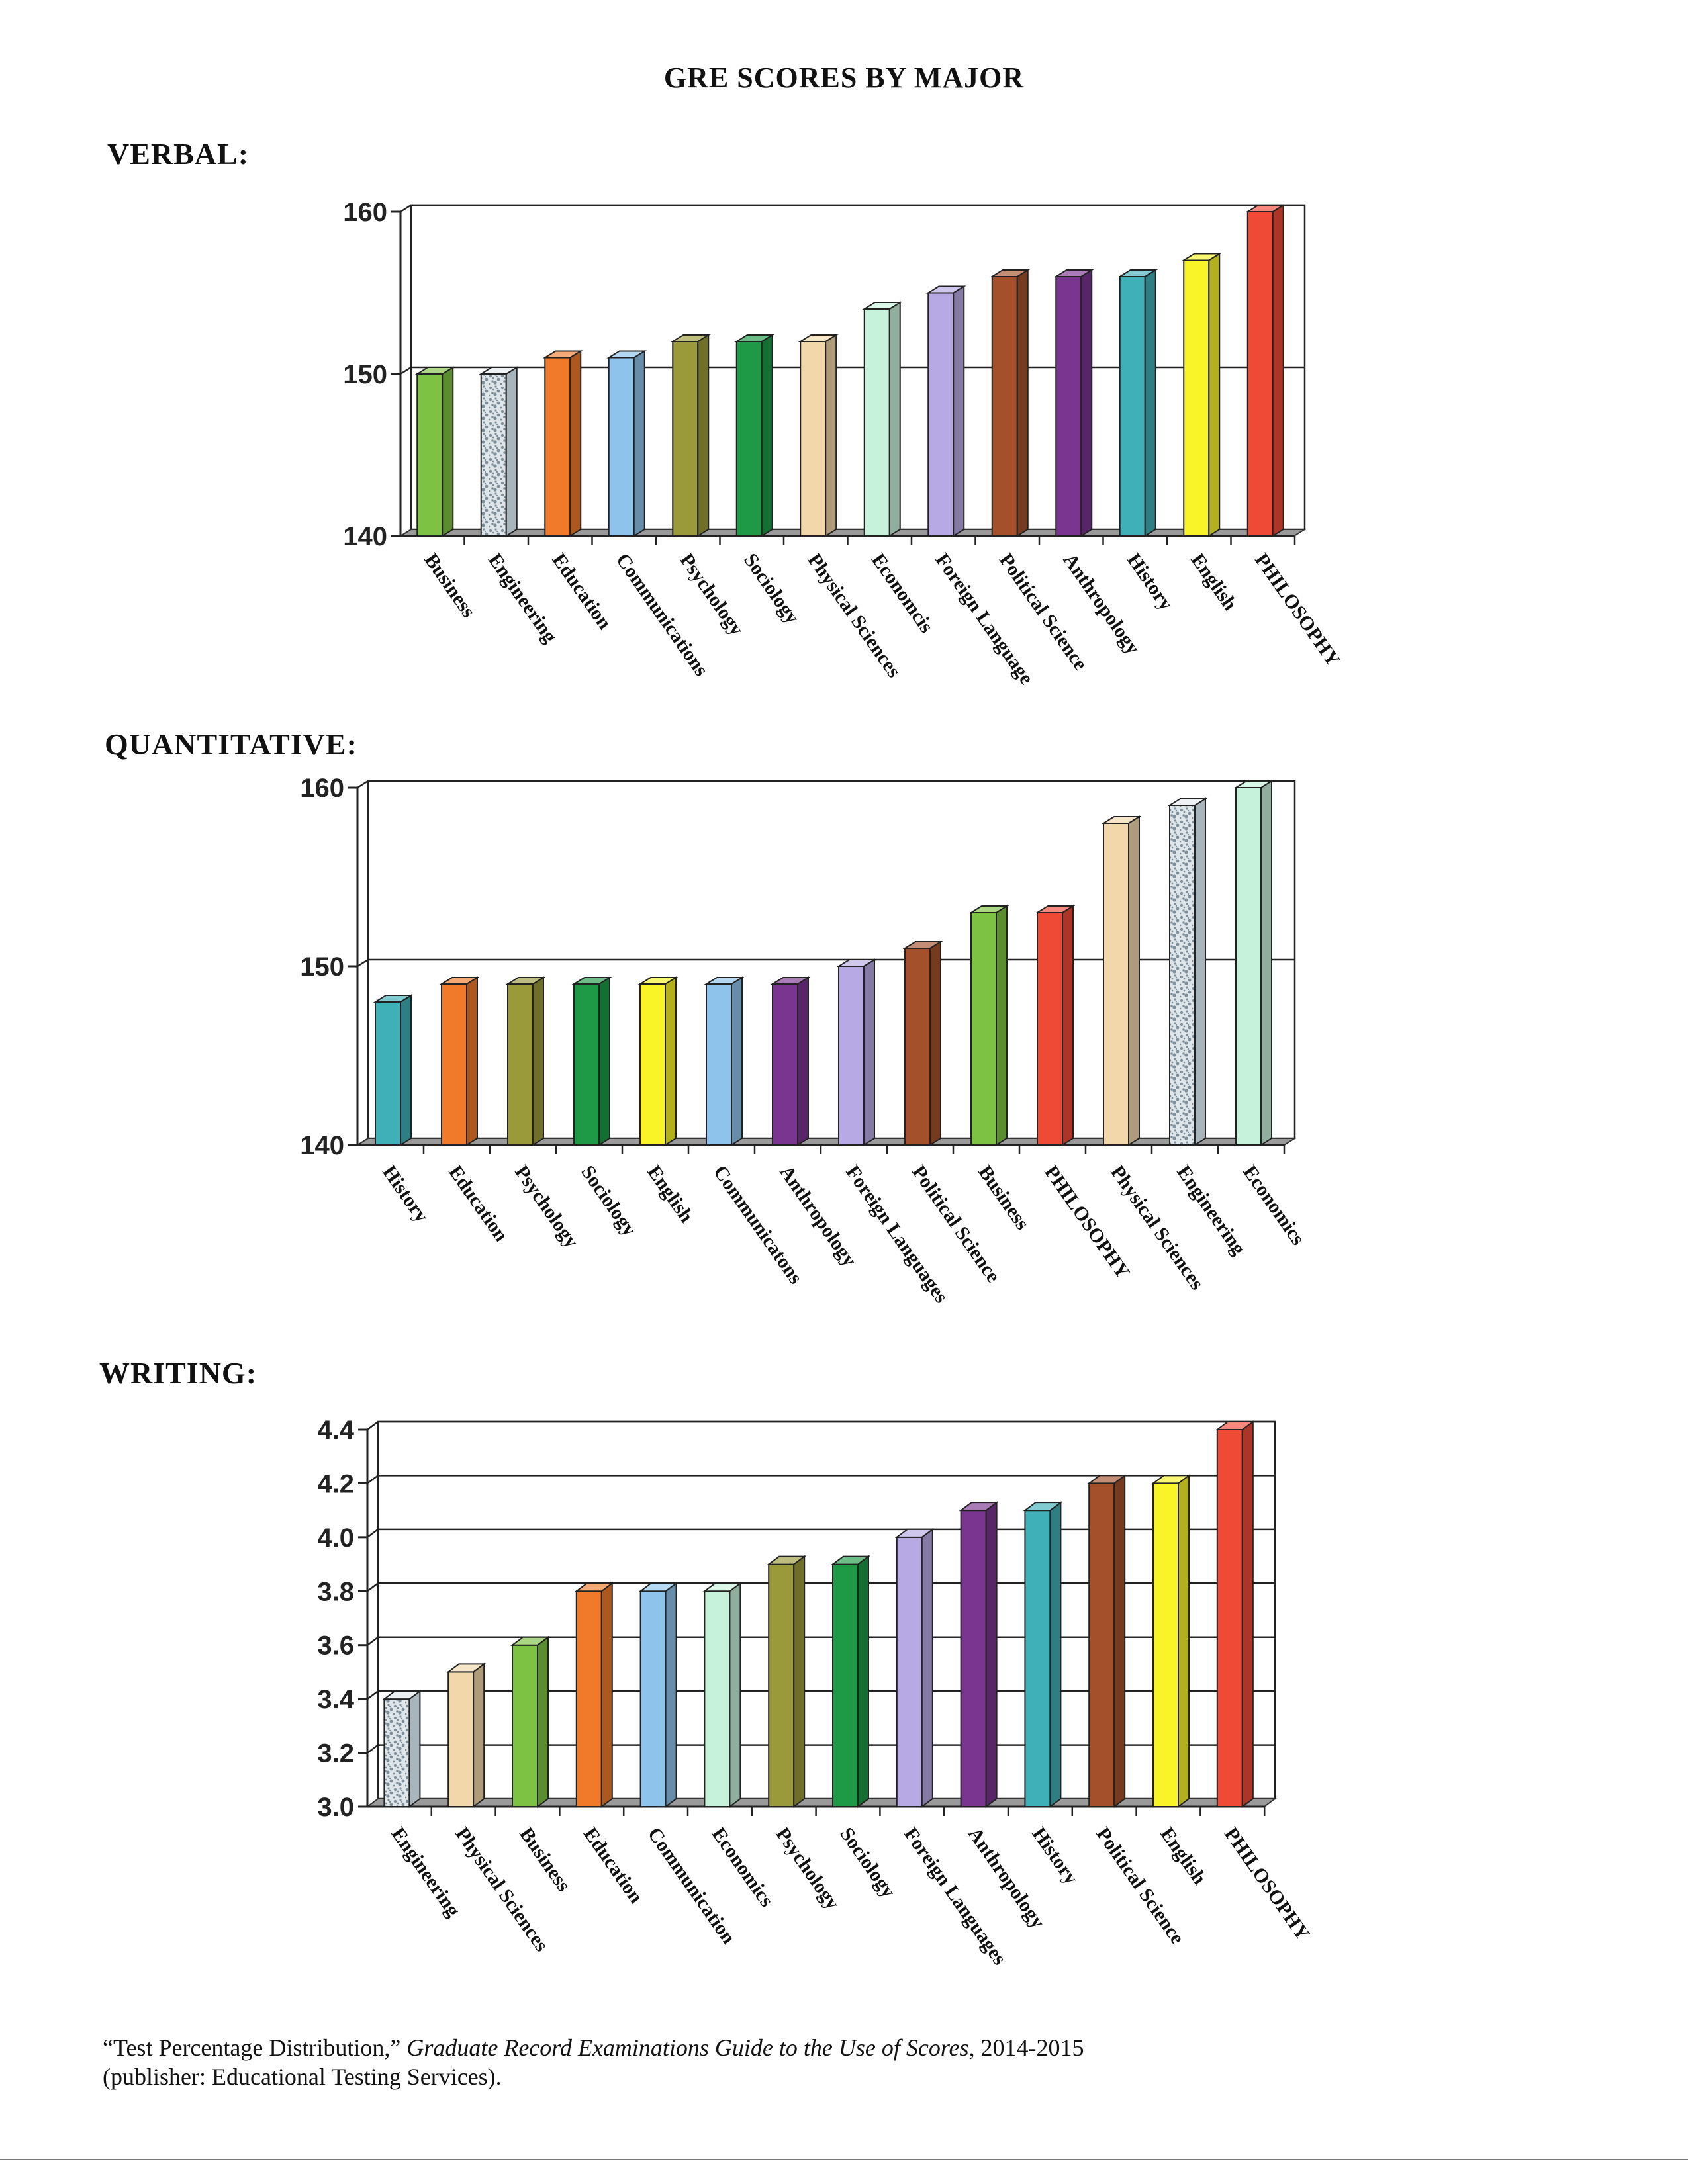 This screenshot has height=2184, width=1688. What do you see at coordinates (1055, 1855) in the screenshot?
I see `writing-category-label: History` at bounding box center [1055, 1855].